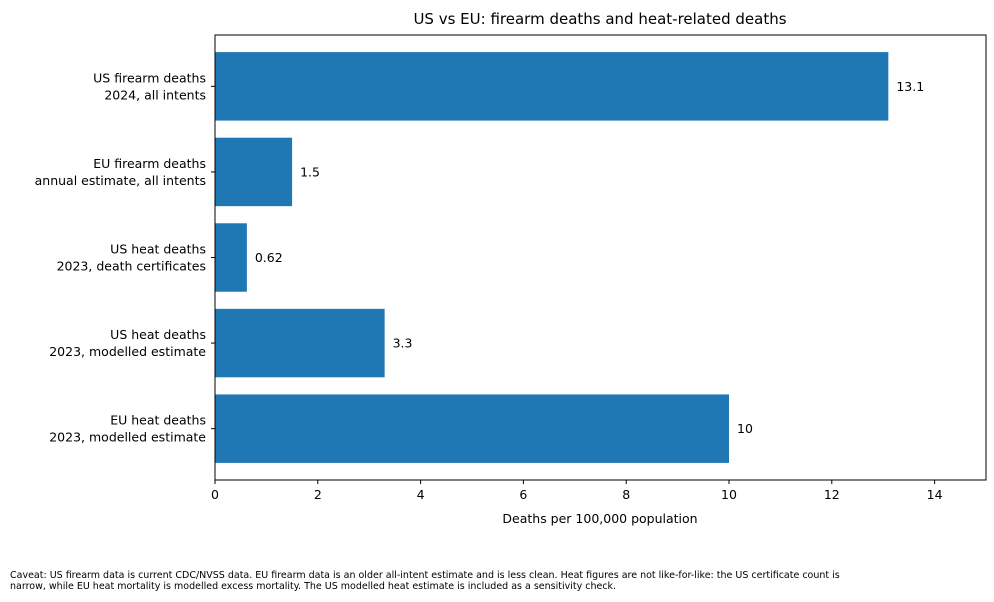  What do you see at coordinates (421, 494) in the screenshot?
I see `x-tick-label: 4` at bounding box center [421, 494].